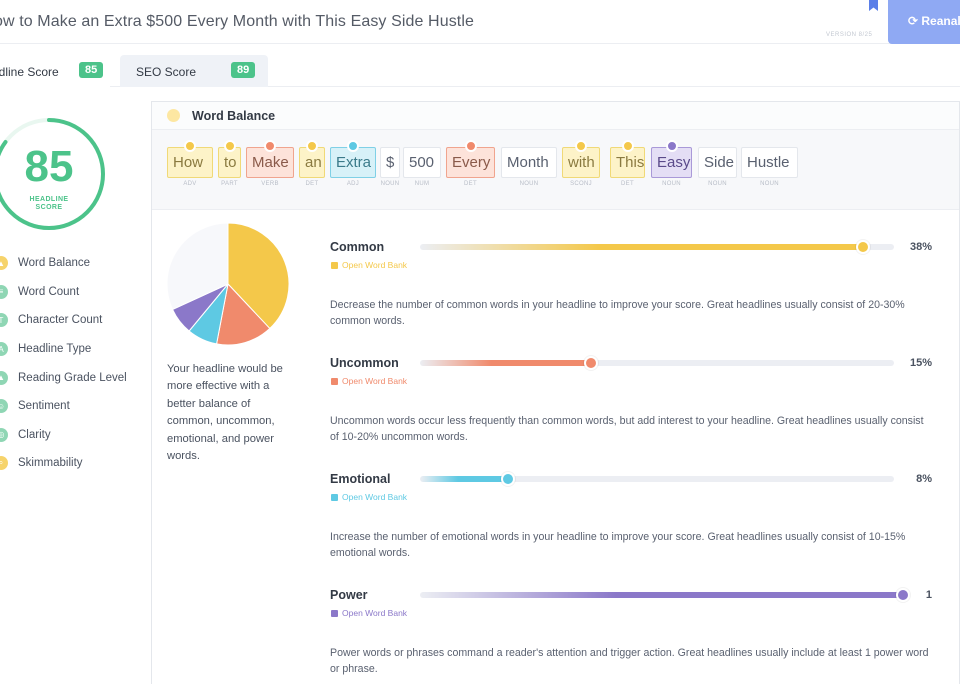 The image size is (960, 684). What do you see at coordinates (52, 174) in the screenshot?
I see `headline-score-ring` at bounding box center [52, 174].